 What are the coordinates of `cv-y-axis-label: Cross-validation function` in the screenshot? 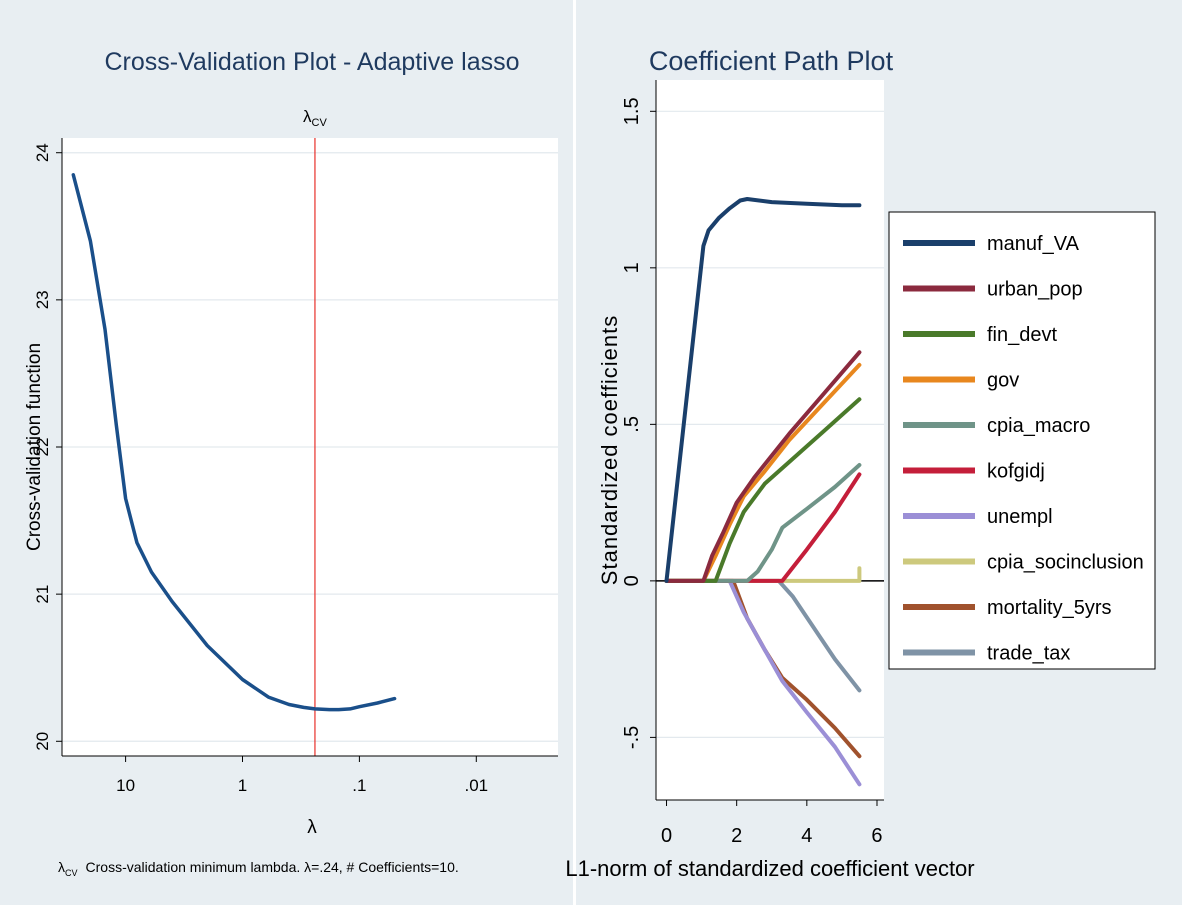 It's located at (34, 447).